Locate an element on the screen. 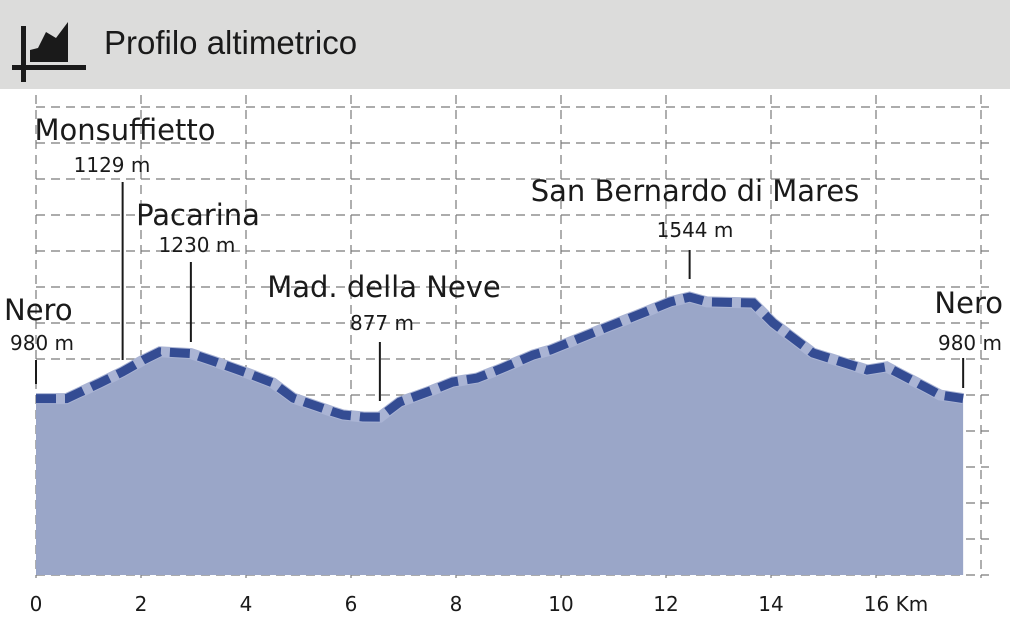 The height and width of the screenshot is (624, 1010). x-tick-label: 2 is located at coordinates (141, 604).